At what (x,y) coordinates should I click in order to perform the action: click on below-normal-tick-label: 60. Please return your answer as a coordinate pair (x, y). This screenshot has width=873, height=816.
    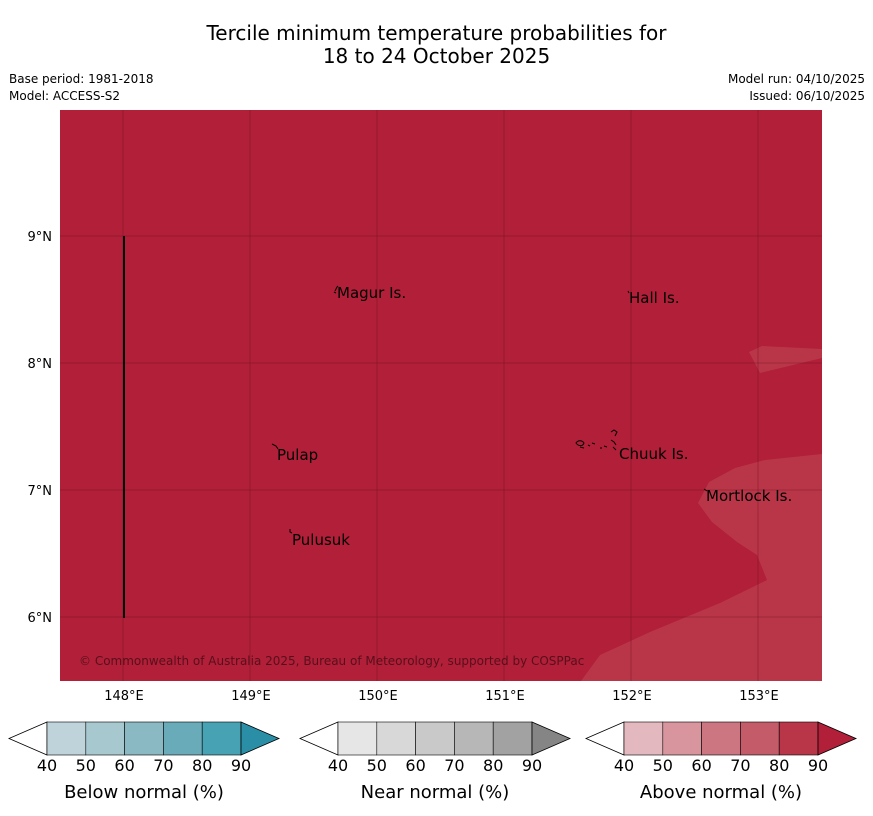
    Looking at the image, I should click on (124, 765).